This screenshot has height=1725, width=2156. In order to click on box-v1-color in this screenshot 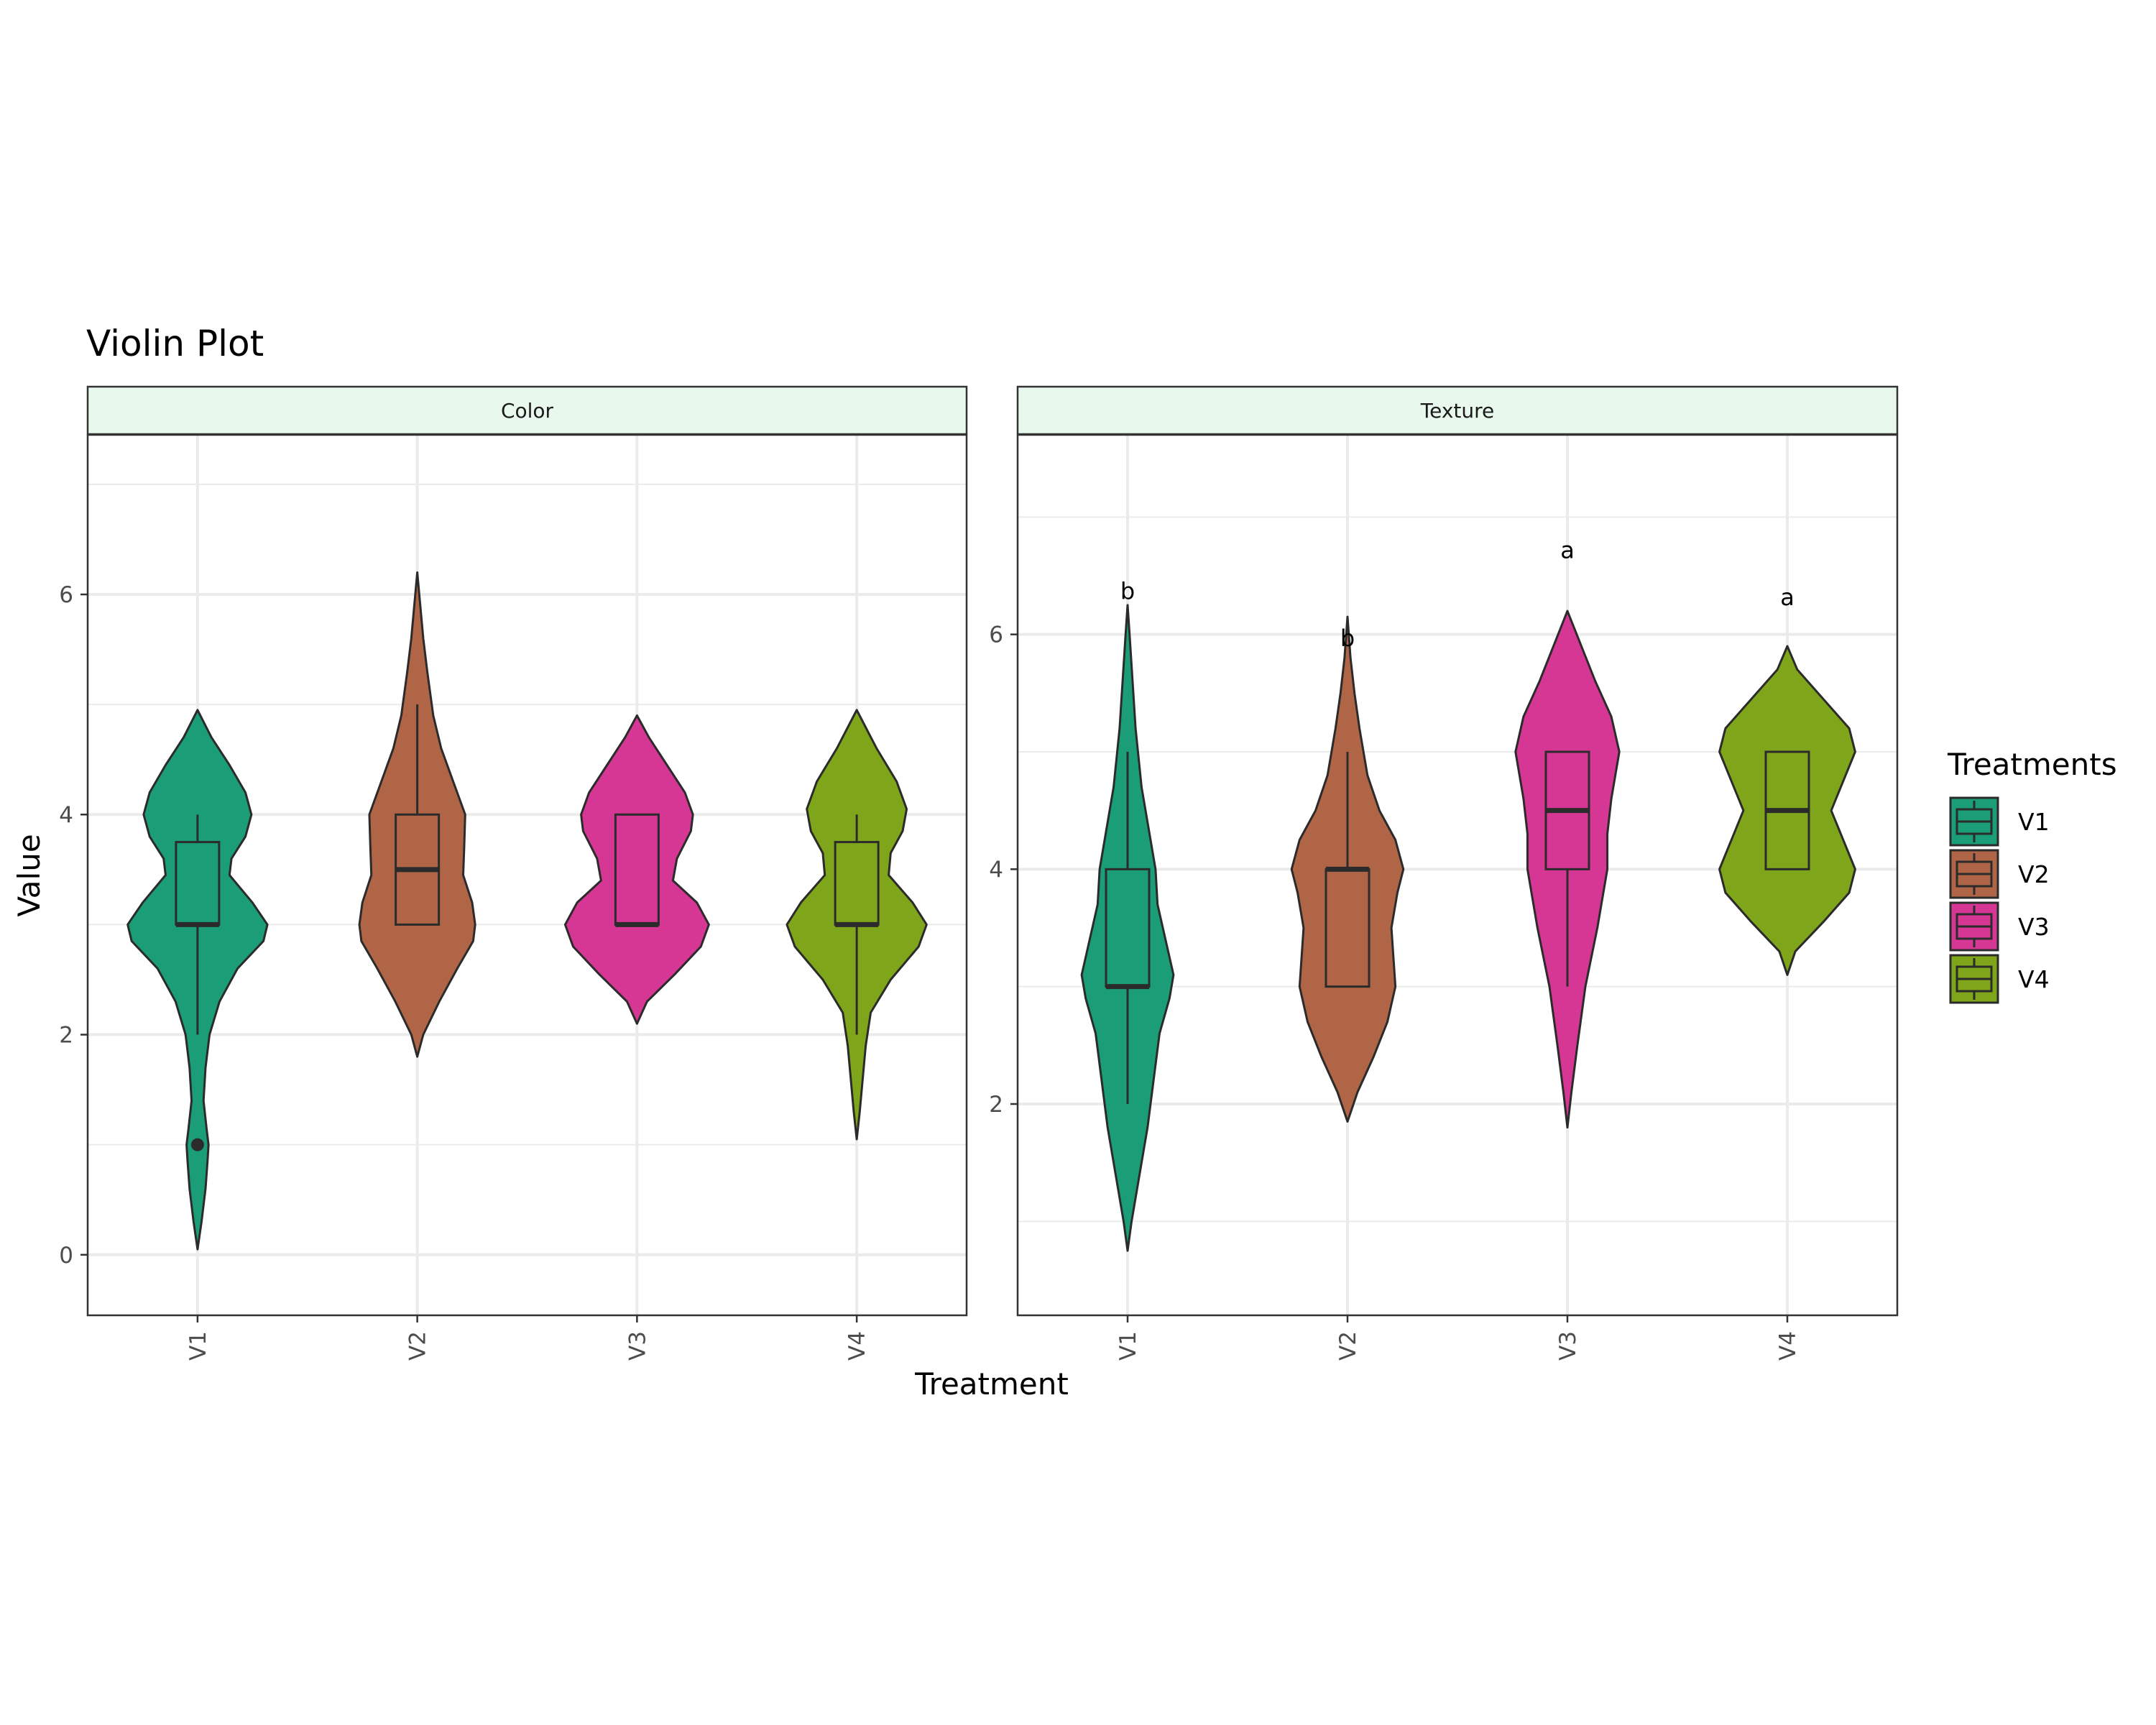, I will do `click(198, 883)`.